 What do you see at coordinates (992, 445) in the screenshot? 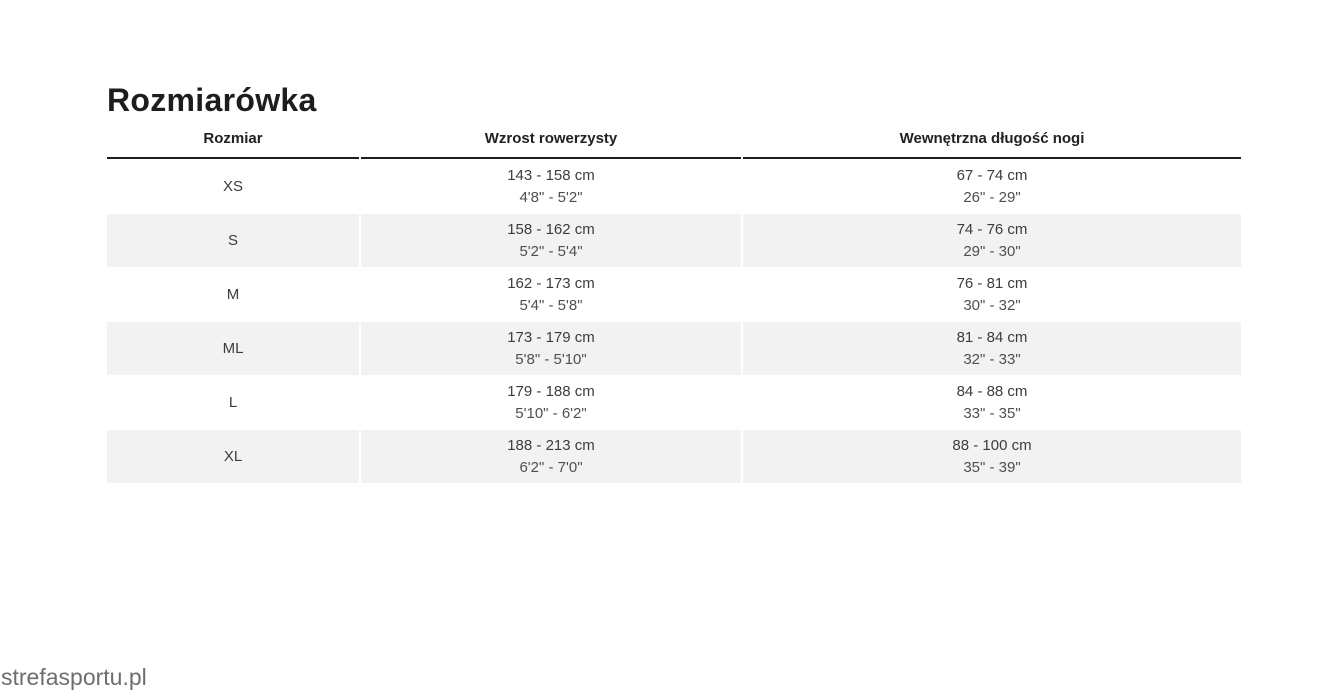
I see `inseam-cm: 88 - 100 cm` at bounding box center [992, 445].